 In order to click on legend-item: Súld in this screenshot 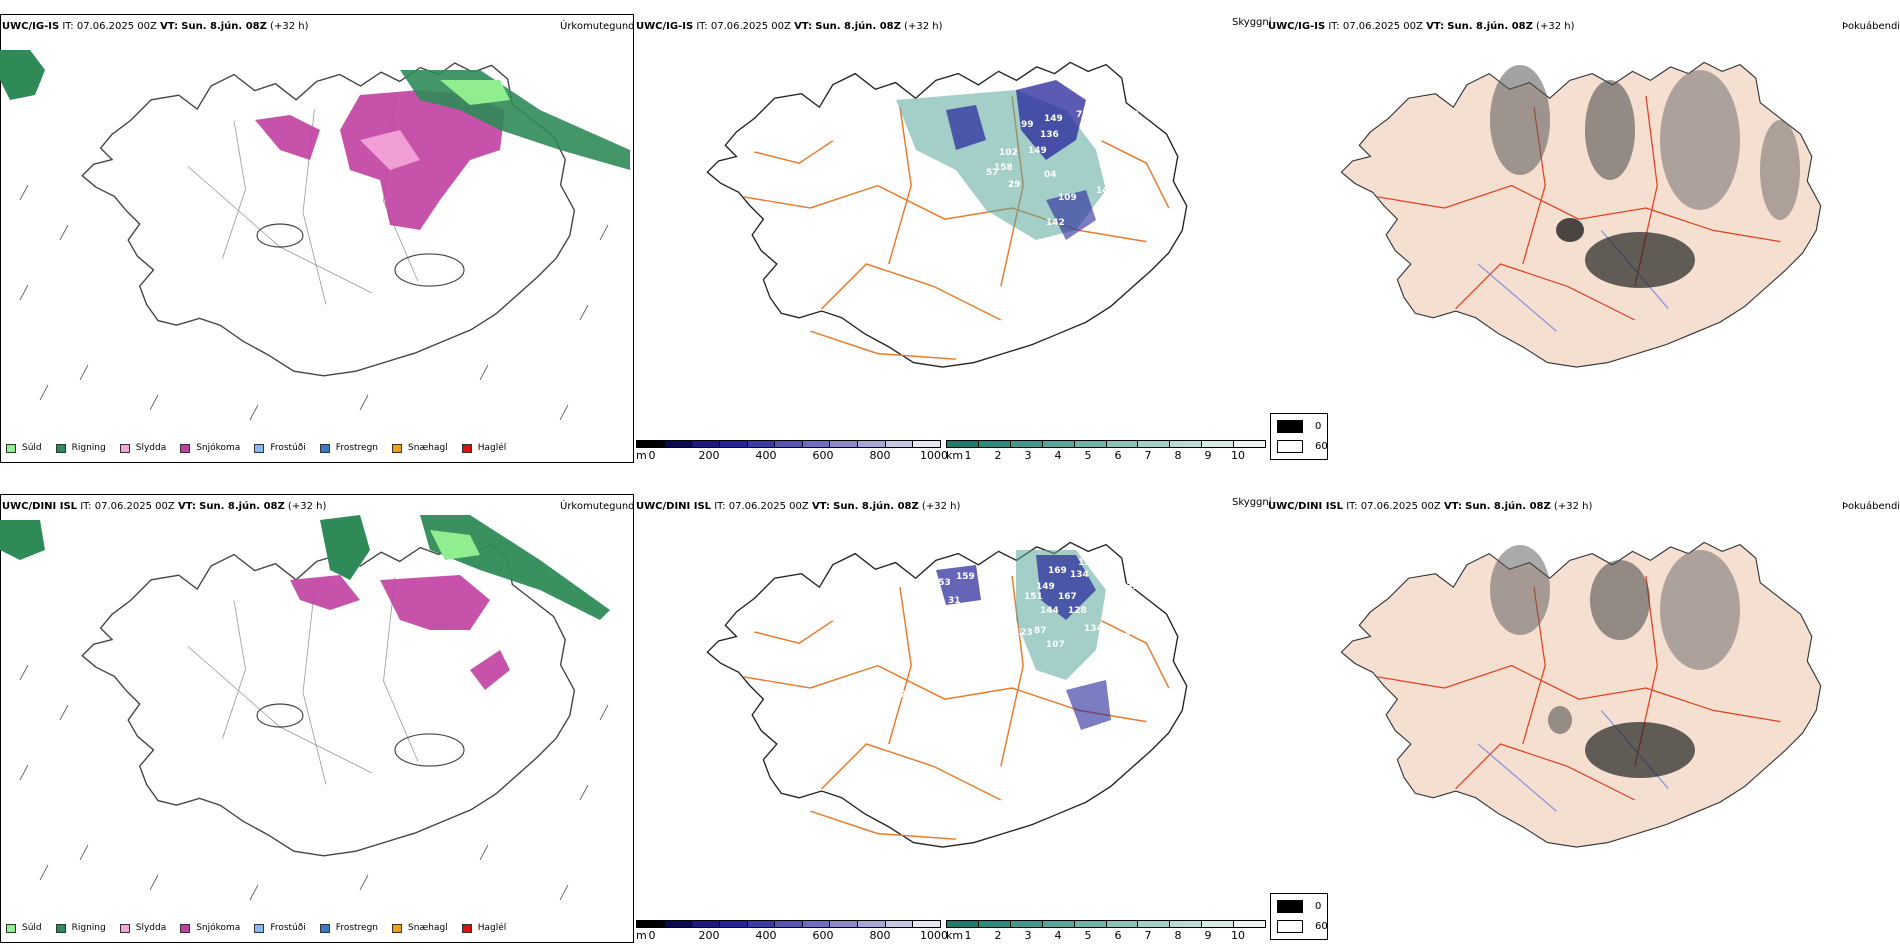, I will do `click(24, 448)`.